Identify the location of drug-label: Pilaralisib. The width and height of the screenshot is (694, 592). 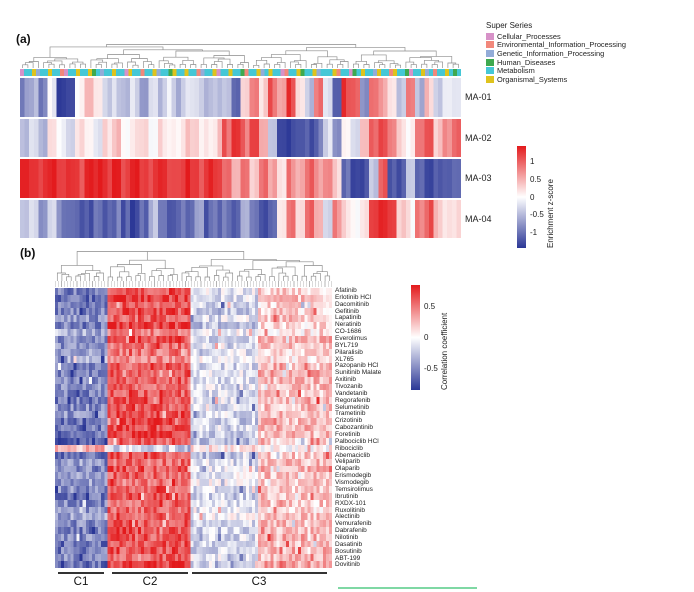
(349, 352).